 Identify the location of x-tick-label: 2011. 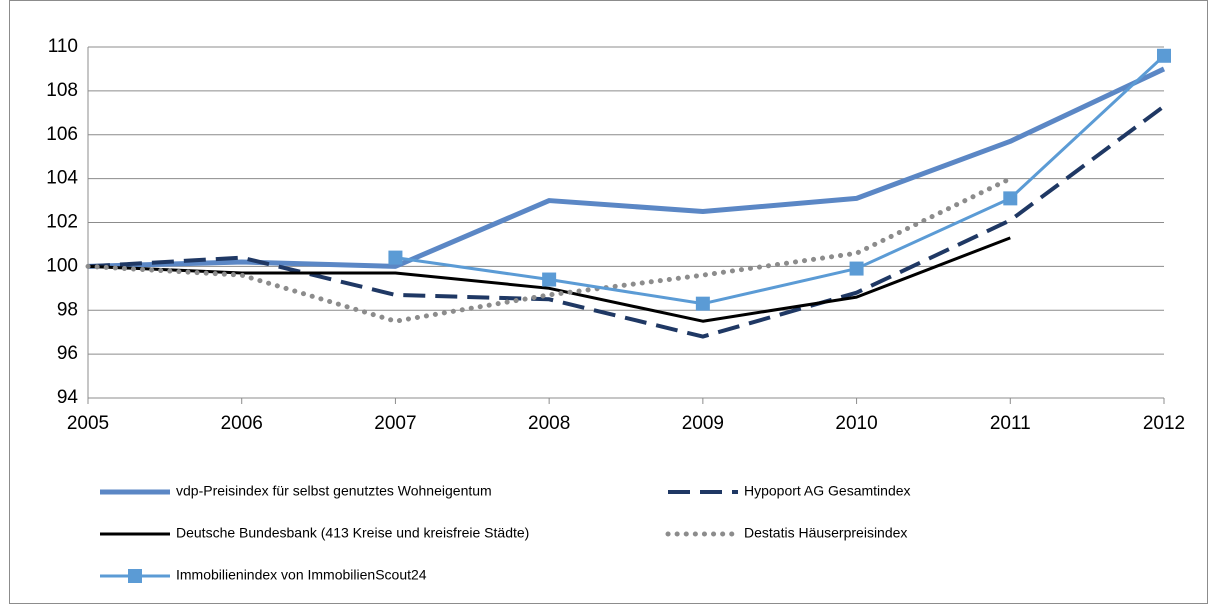
(1010, 423).